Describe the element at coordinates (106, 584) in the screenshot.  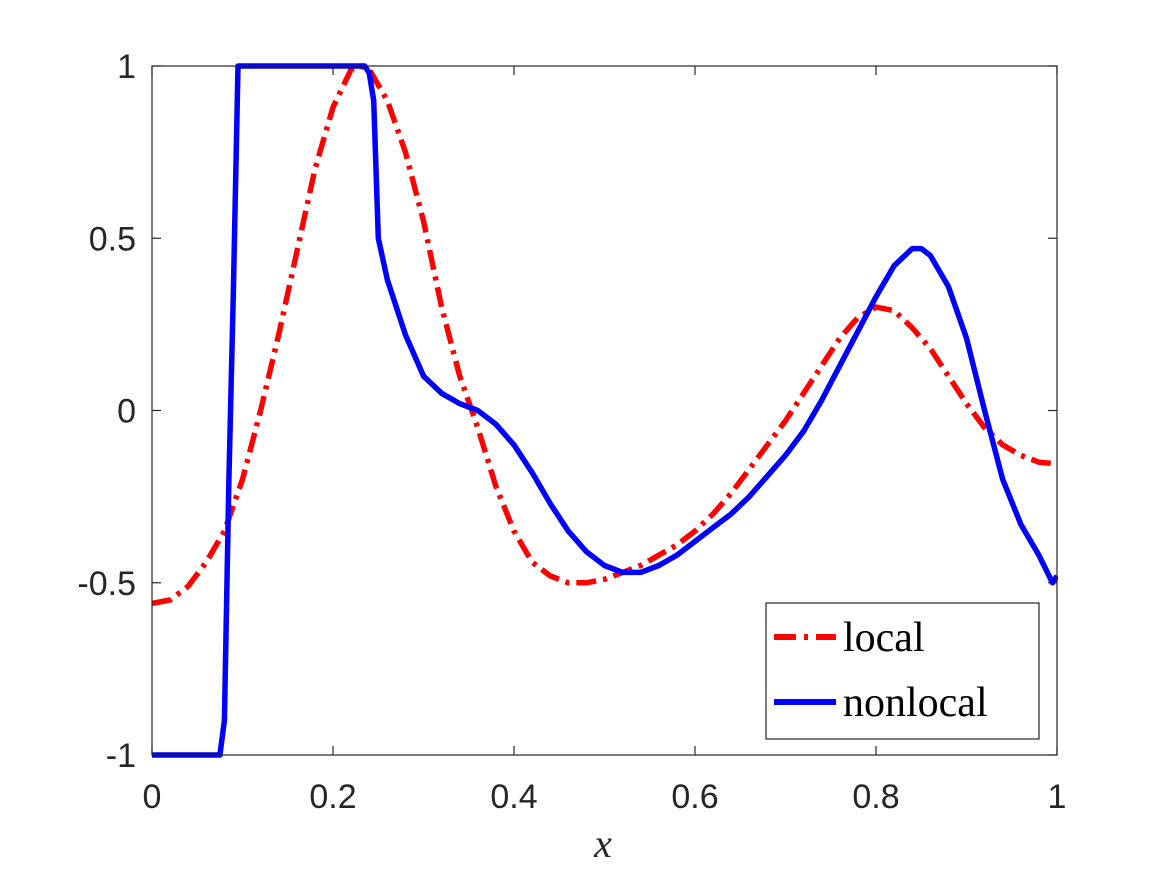
I see `y-tick-label: -0.5` at that location.